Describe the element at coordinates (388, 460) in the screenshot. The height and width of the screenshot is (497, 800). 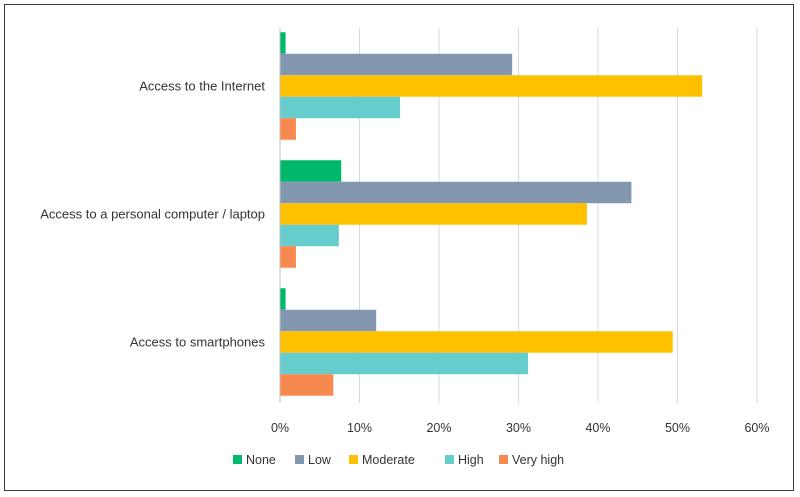
I see `legend-label: Moderate` at that location.